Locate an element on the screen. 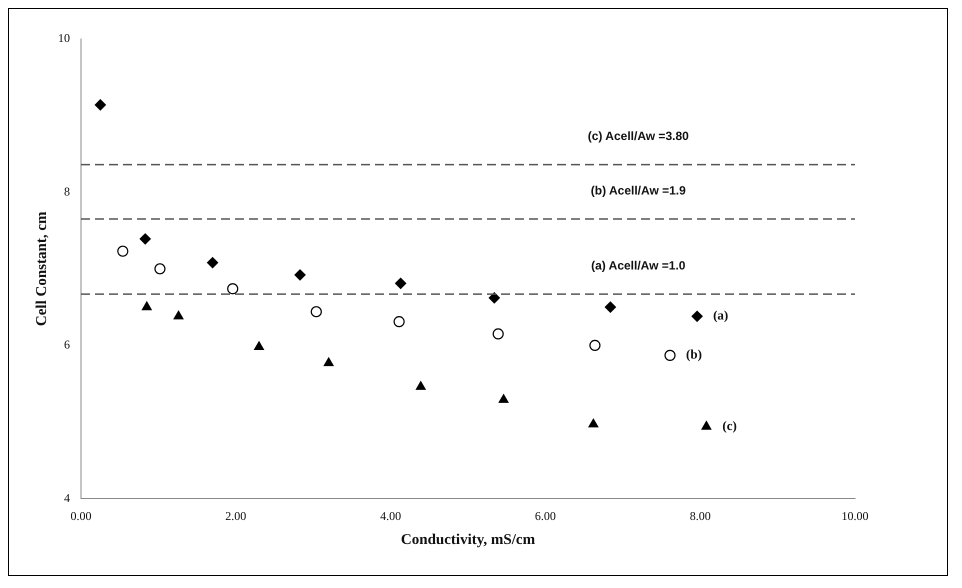 The width and height of the screenshot is (962, 588). y-tick-label: 6 is located at coordinates (67, 345).